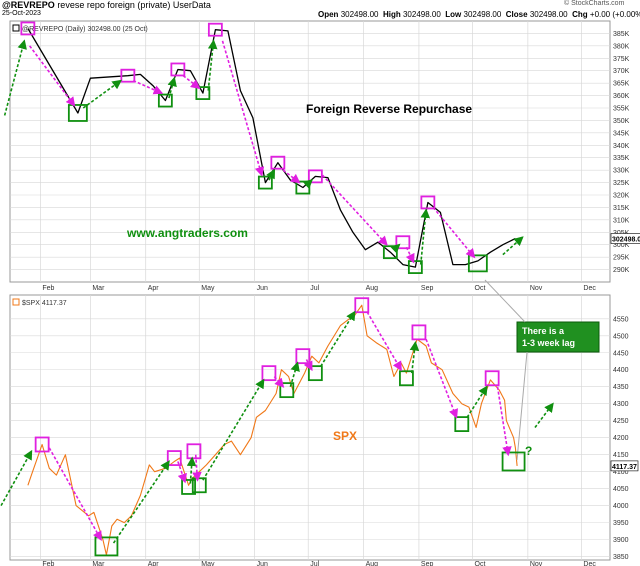 This screenshot has height=566, width=640. Describe the element at coordinates (48, 288) in the screenshot. I see `month-tick-label: Feb` at that location.